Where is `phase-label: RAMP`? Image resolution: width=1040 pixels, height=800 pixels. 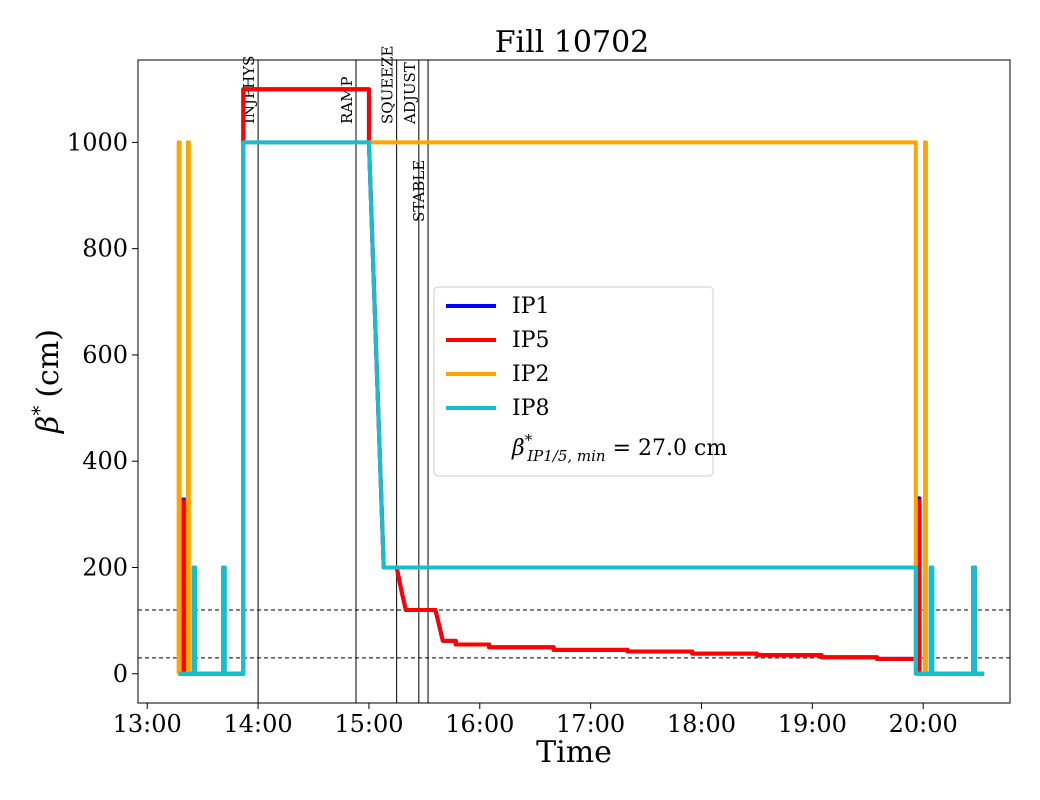 phase-label: RAMP is located at coordinates (347, 100).